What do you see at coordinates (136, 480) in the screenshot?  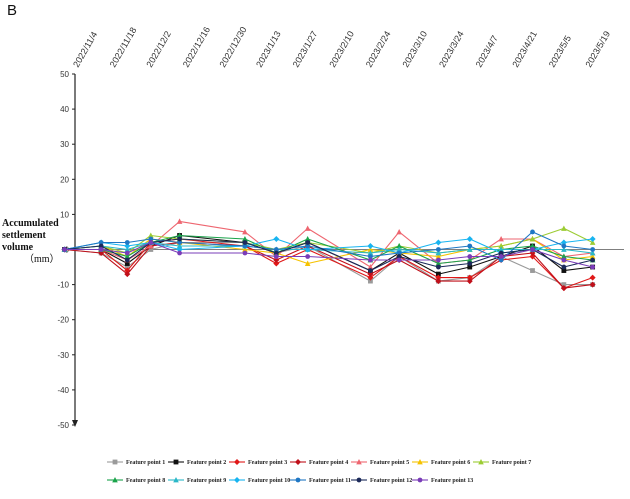 I see `legend-item: Feature point 8` at bounding box center [136, 480].